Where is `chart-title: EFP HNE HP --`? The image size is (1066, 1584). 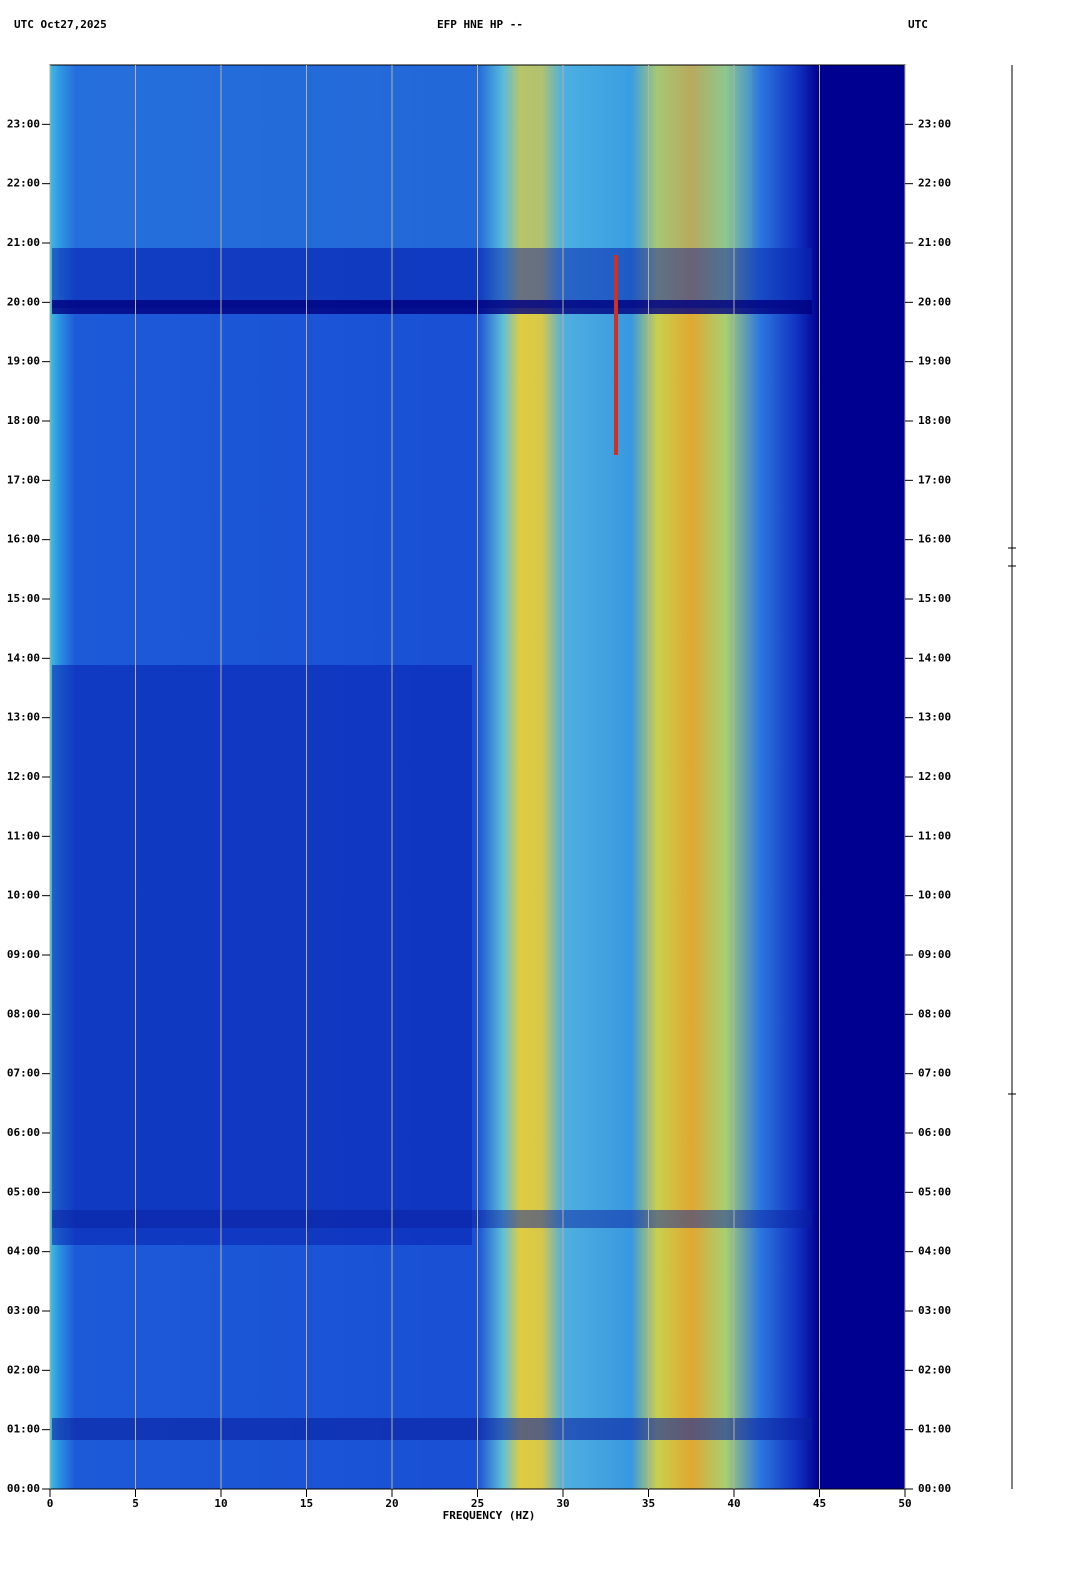 chart-title: EFP HNE HP -- is located at coordinates (480, 24).